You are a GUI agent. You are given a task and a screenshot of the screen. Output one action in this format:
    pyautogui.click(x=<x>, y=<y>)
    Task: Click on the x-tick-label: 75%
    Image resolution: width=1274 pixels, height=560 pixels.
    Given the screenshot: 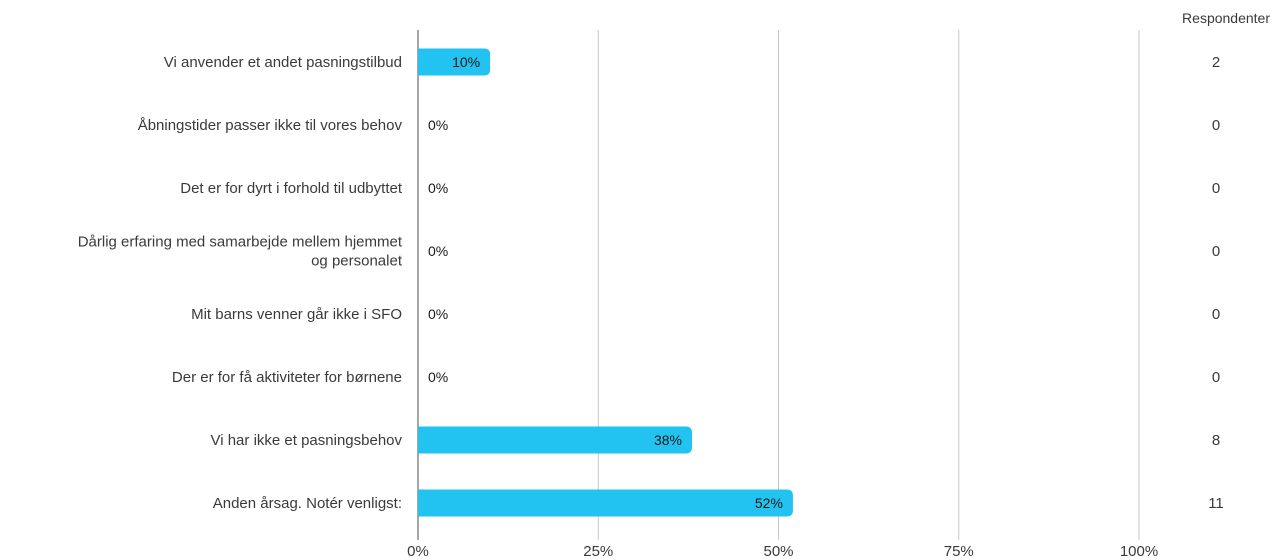 What is the action you would take?
    pyautogui.click(x=959, y=551)
    